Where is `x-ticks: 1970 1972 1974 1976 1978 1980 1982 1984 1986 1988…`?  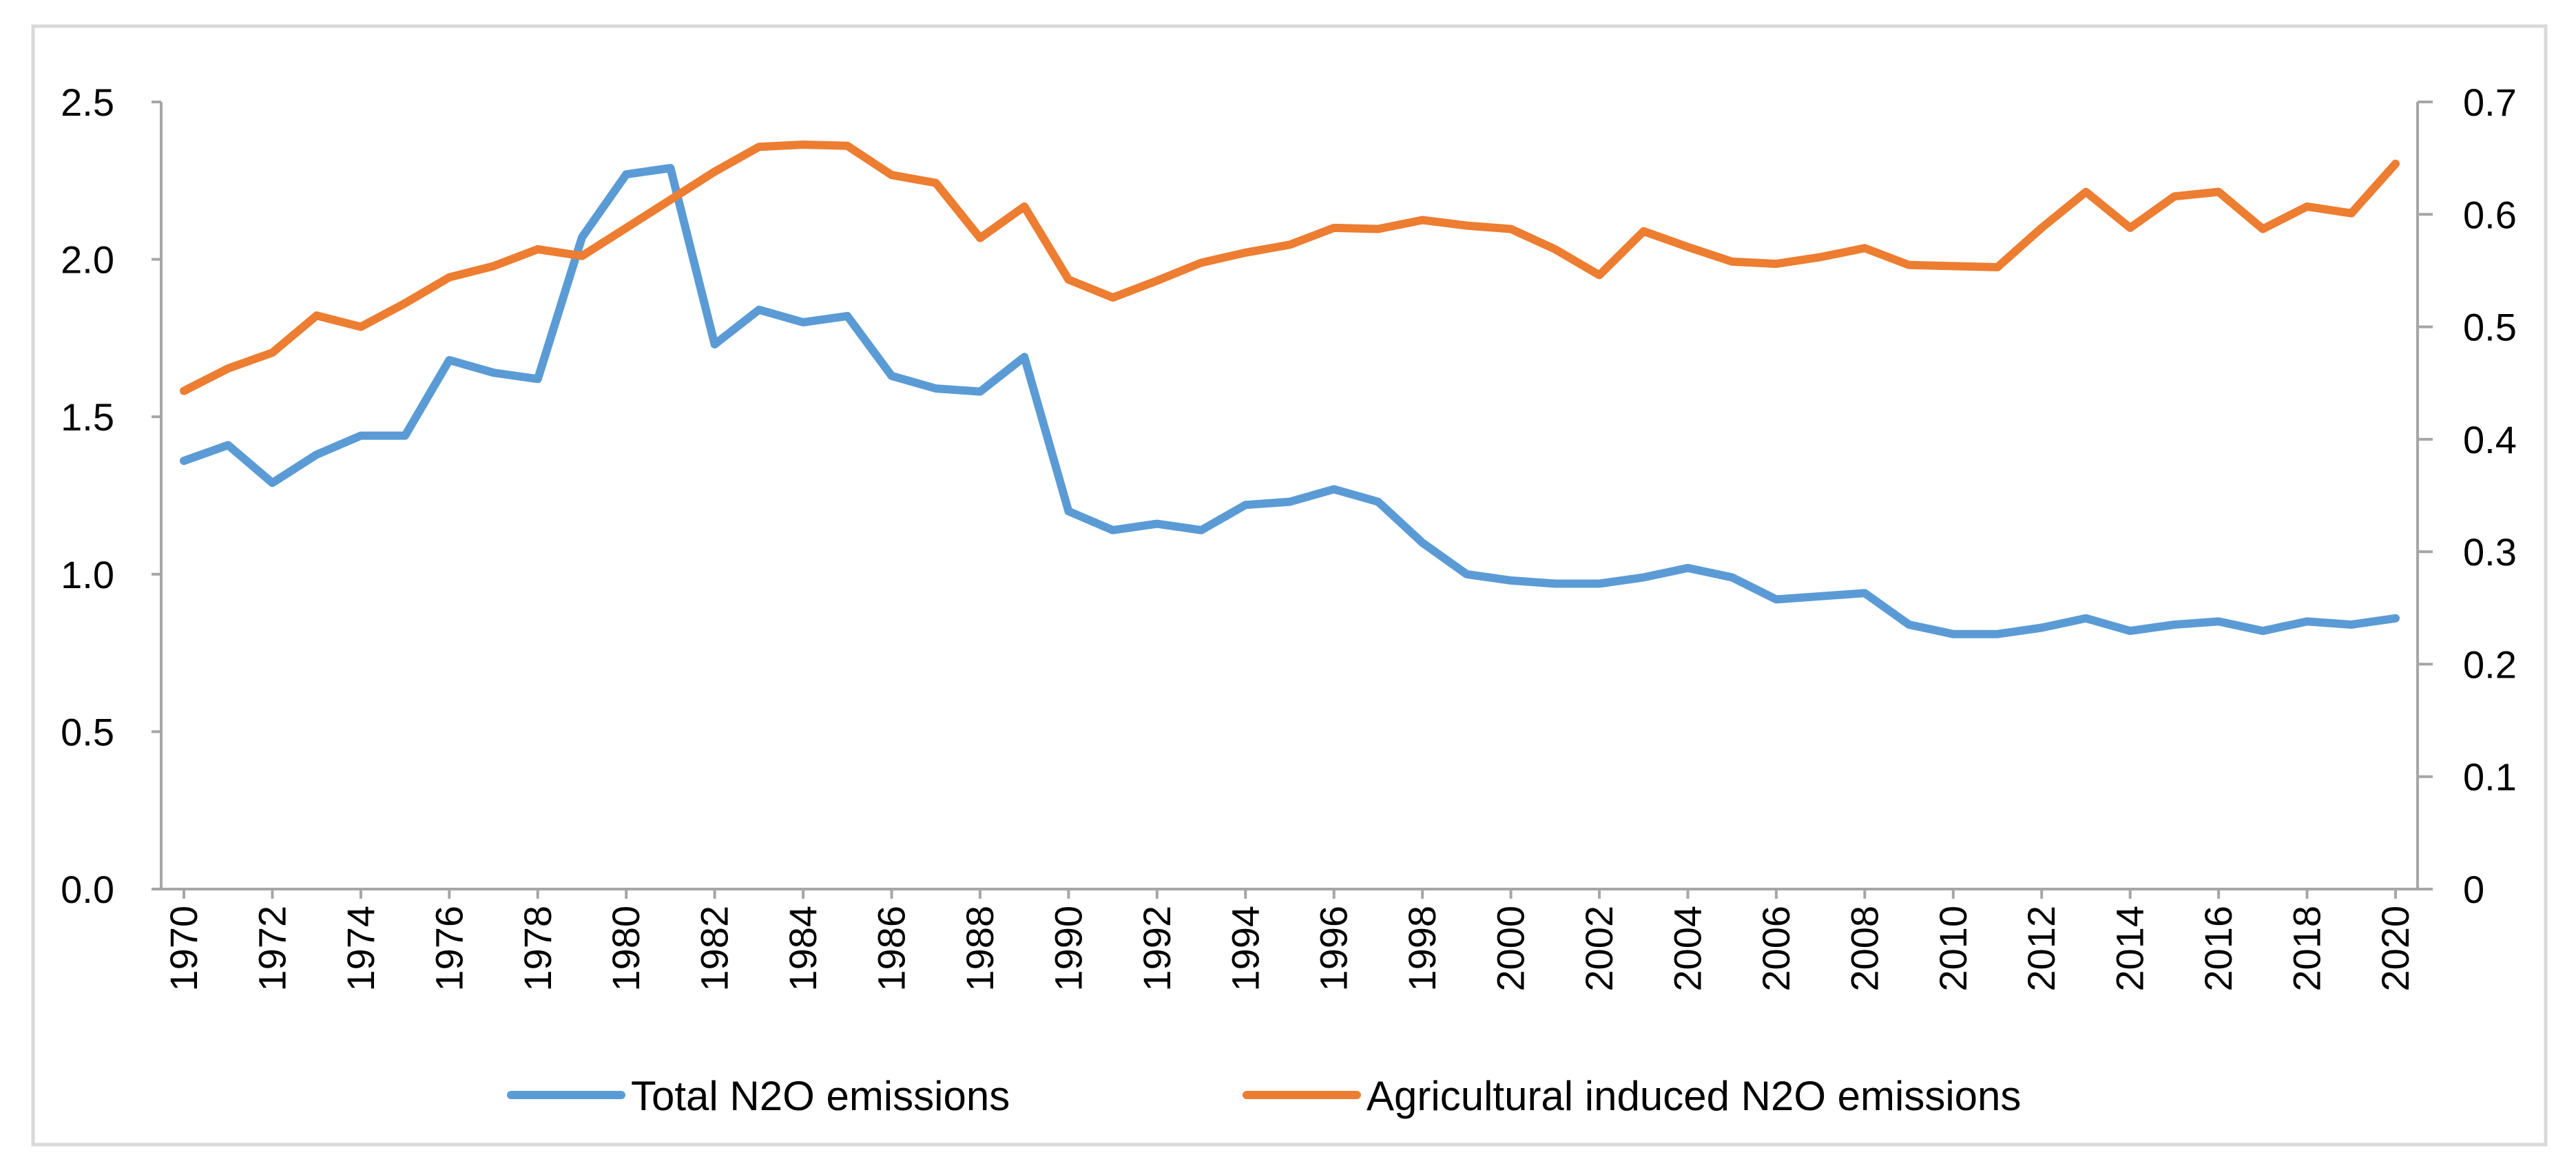 x-ticks: 1970 1972 1974 1976 1978 1980 1982 1984 1986 1988… is located at coordinates (1289, 940).